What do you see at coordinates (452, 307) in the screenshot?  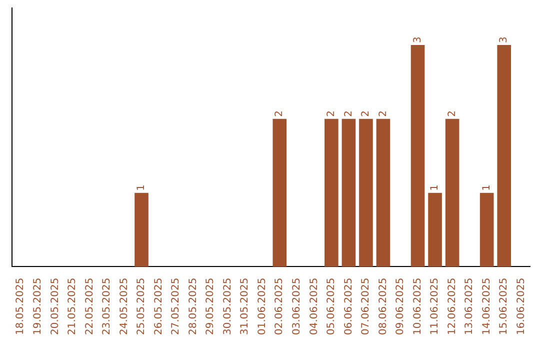 I see `x-tick-label: 12.06.2025` at bounding box center [452, 307].